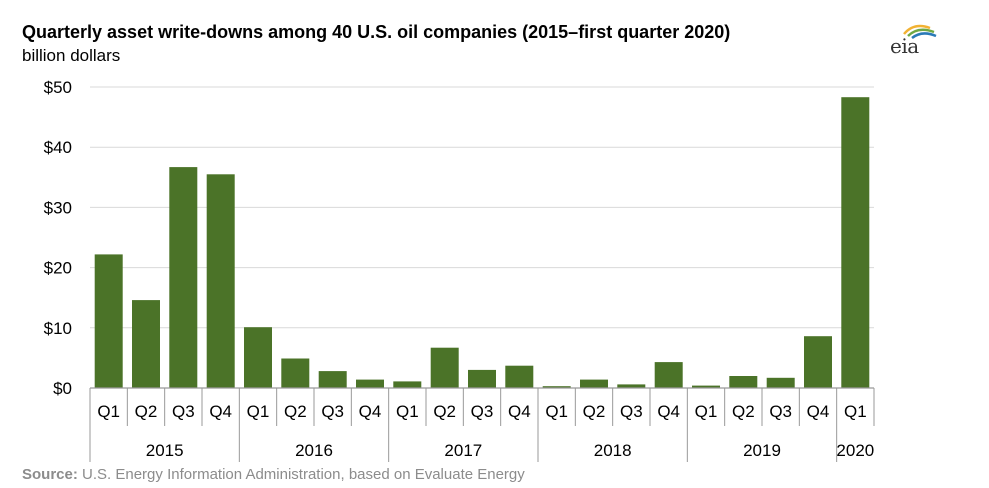 Image resolution: width=989 pixels, height=488 pixels. I want to click on logo-swoosh-green, so click(921, 32).